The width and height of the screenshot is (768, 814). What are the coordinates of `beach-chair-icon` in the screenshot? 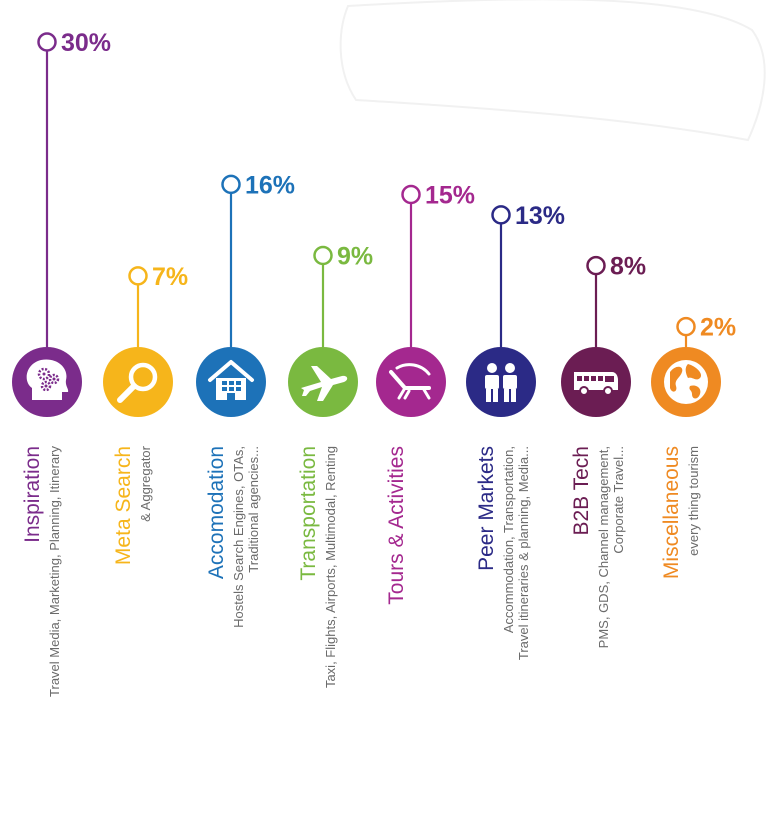 It's located at (411, 382).